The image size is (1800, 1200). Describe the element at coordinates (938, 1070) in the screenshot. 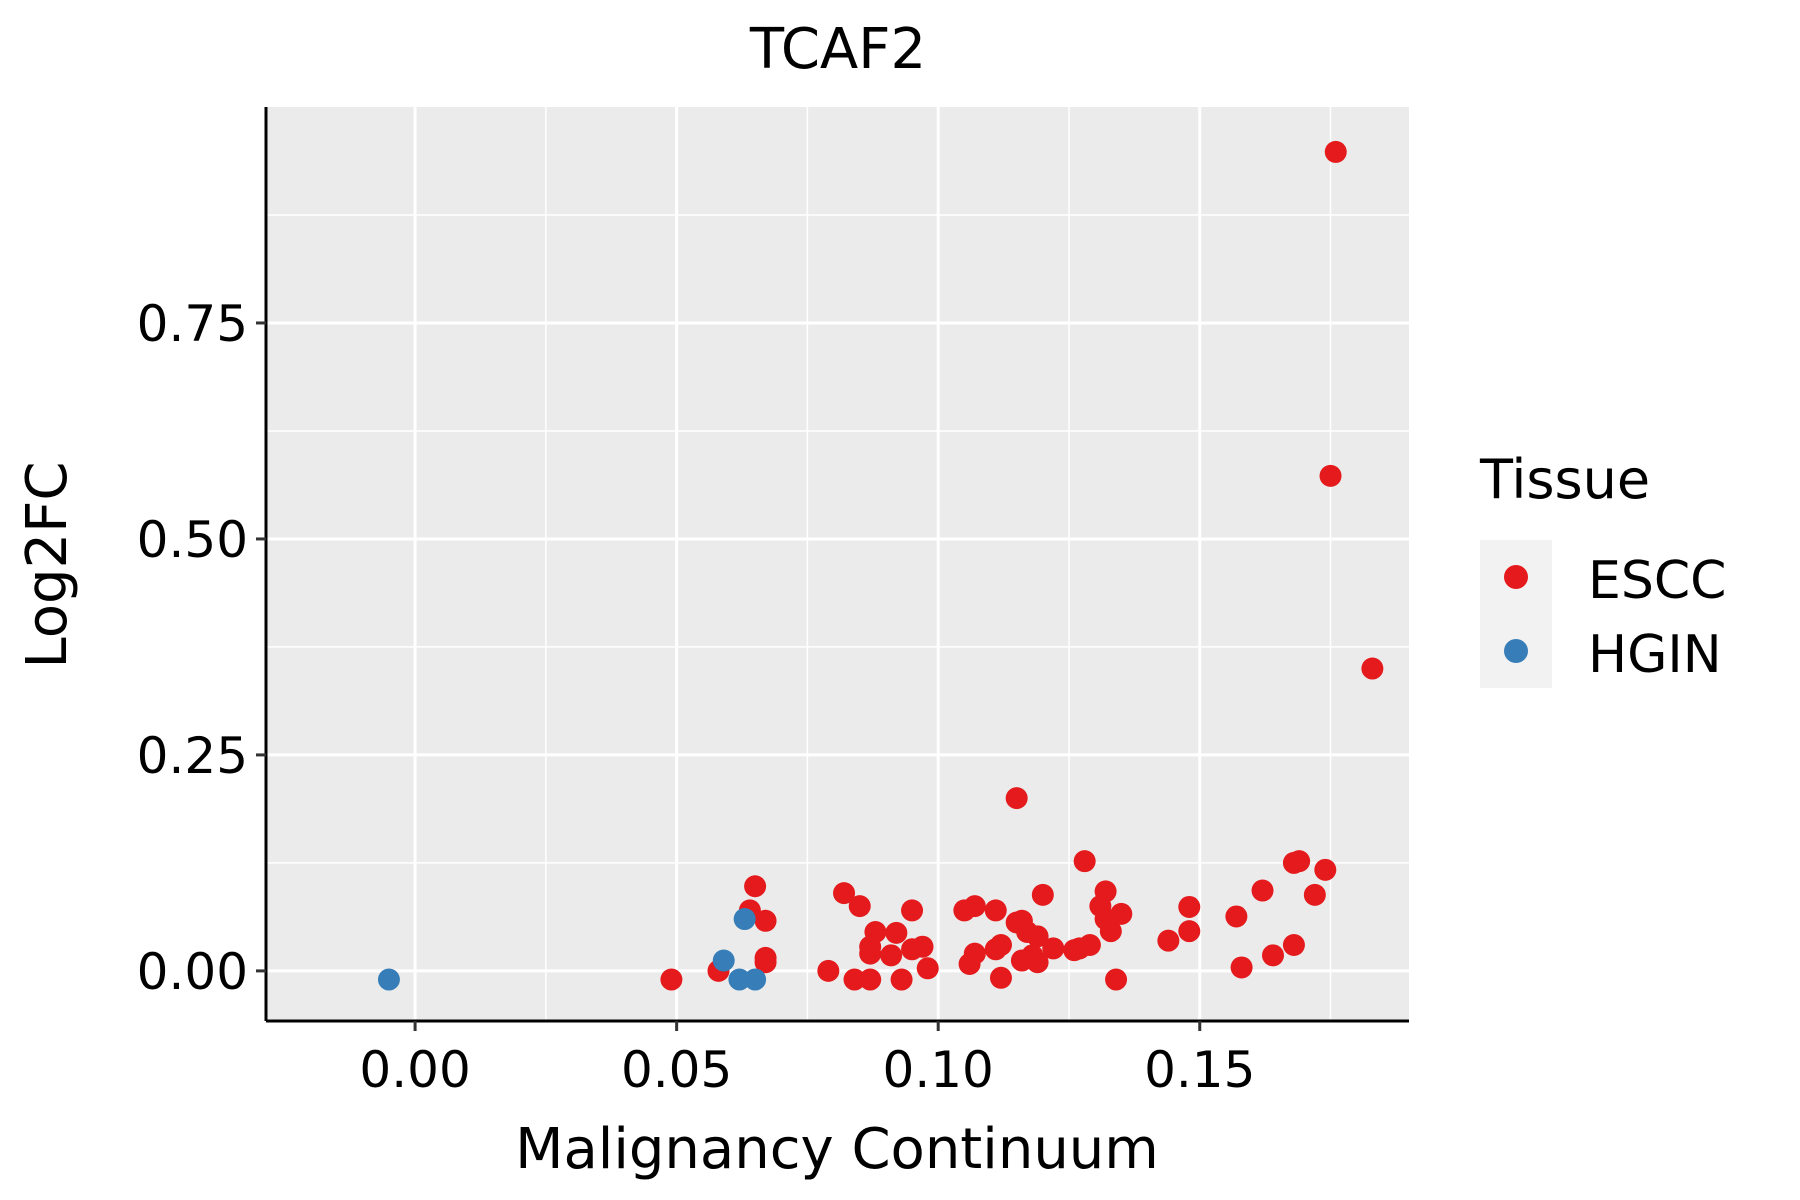

I see `x-tick-label: 0.10` at that location.